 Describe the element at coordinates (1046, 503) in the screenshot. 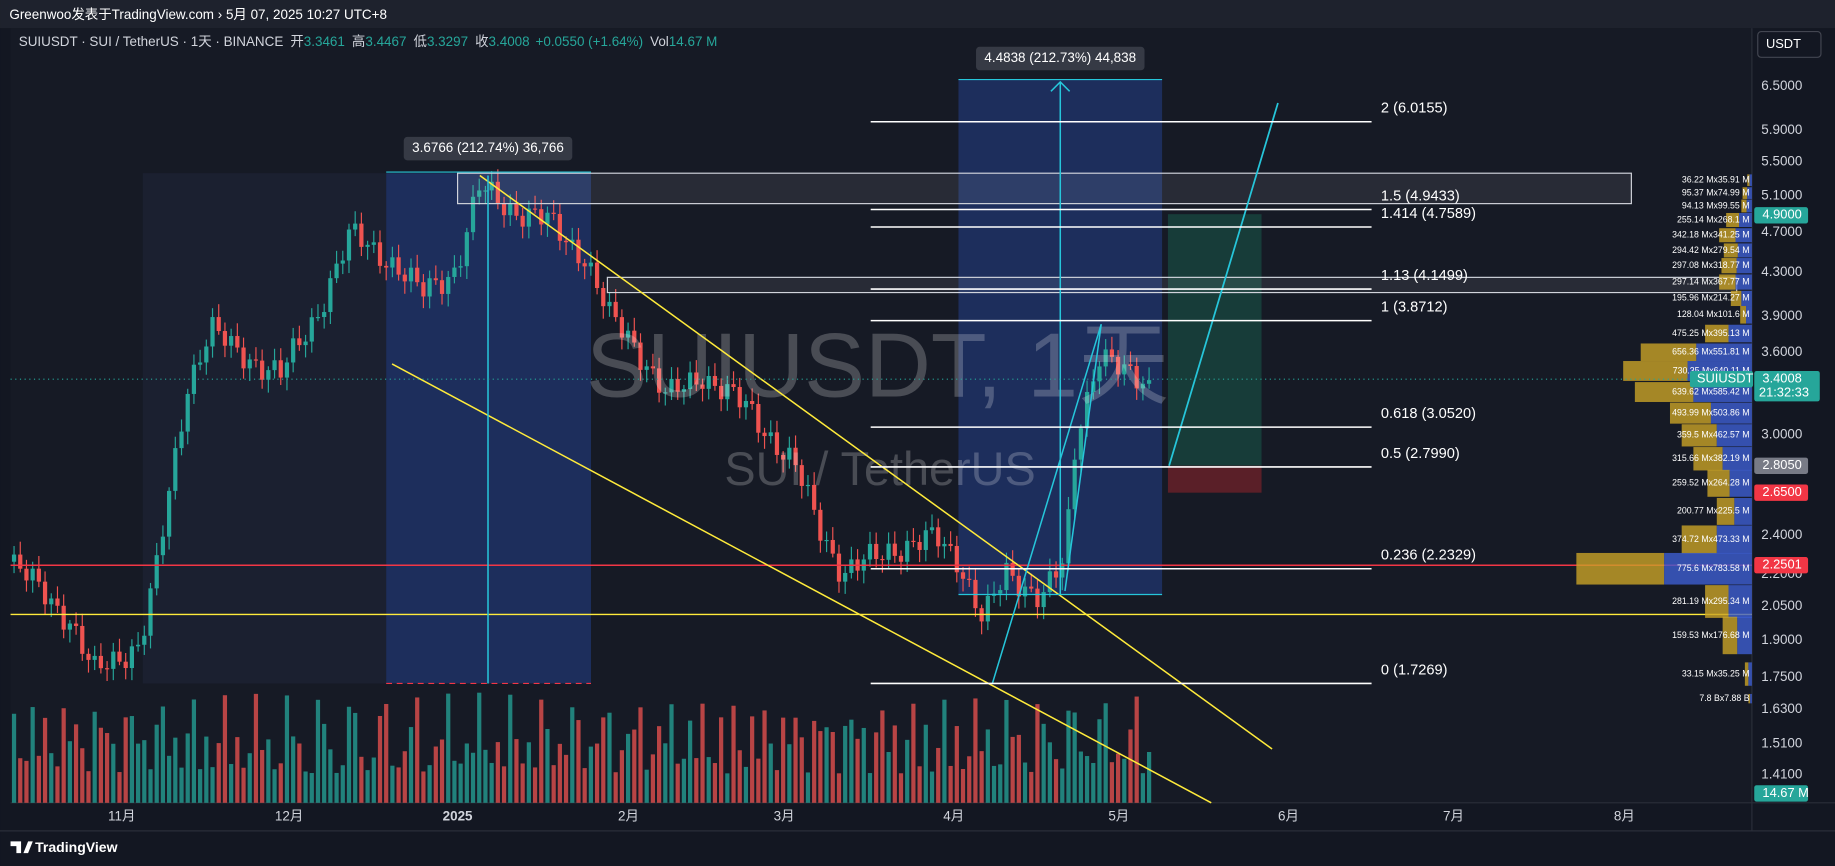

I see `projection-line` at that location.